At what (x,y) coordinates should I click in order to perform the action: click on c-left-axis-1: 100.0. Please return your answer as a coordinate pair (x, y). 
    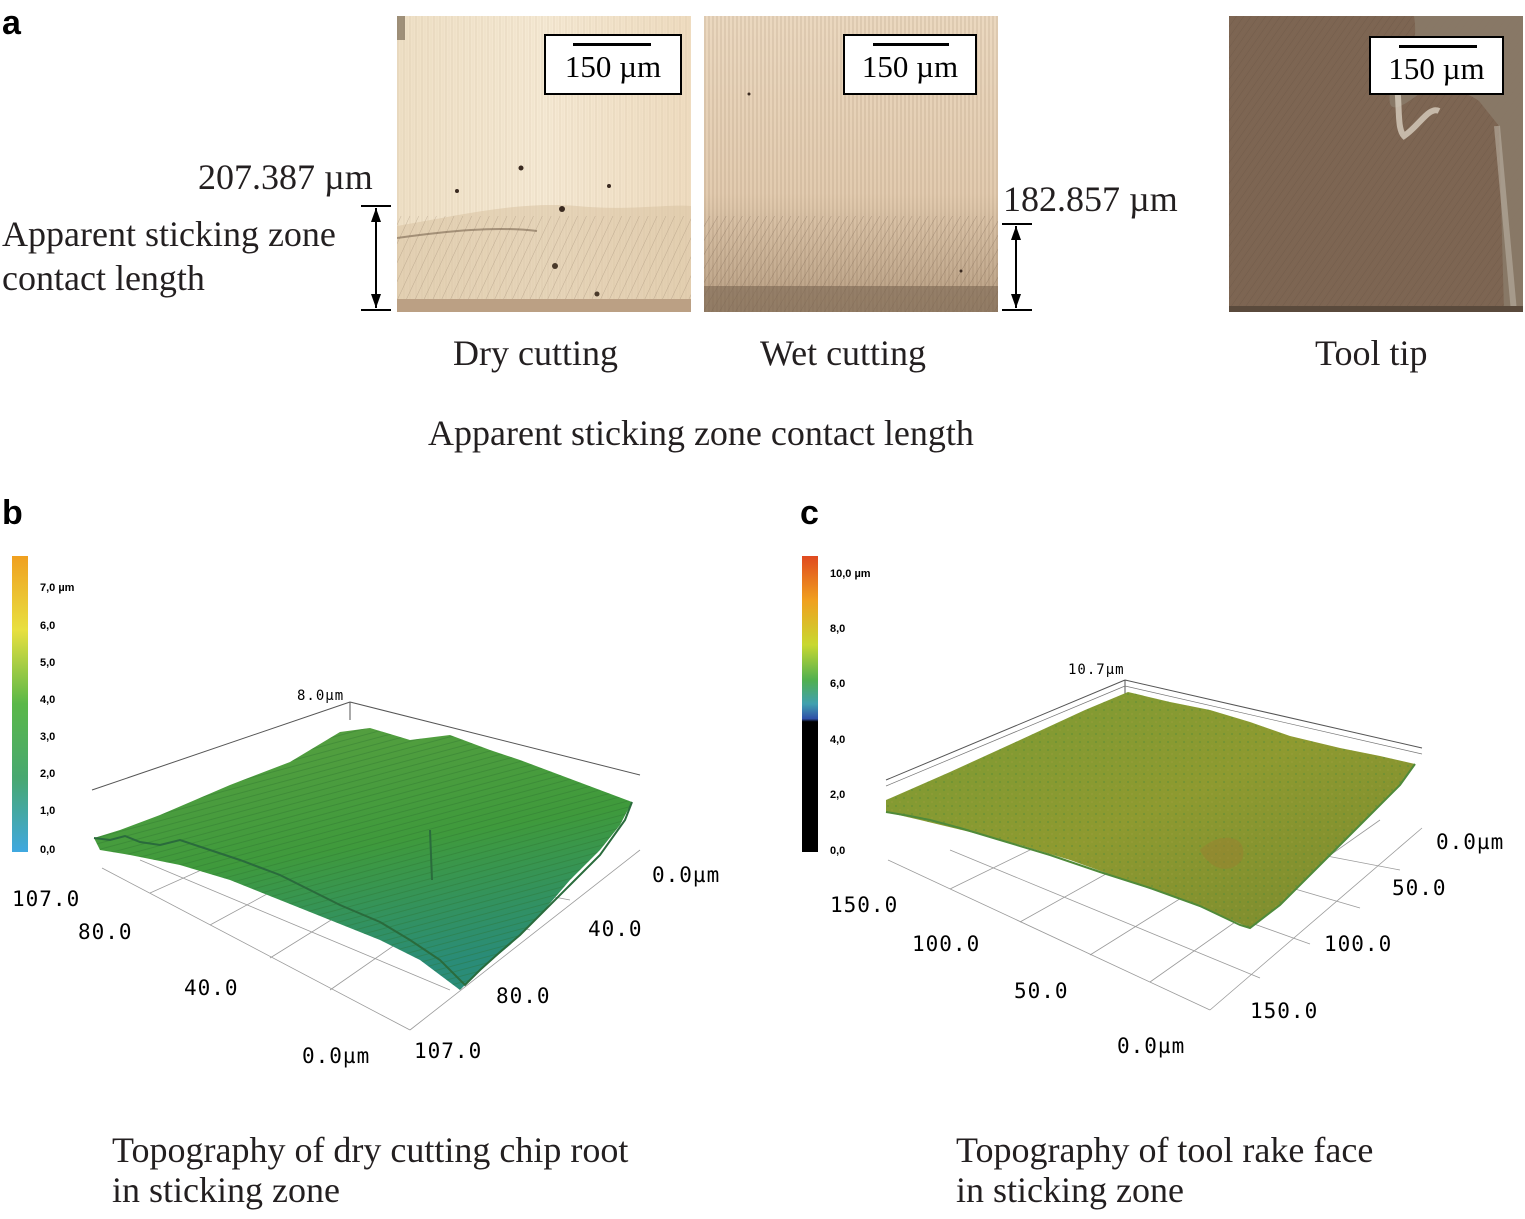
    Looking at the image, I should click on (946, 944).